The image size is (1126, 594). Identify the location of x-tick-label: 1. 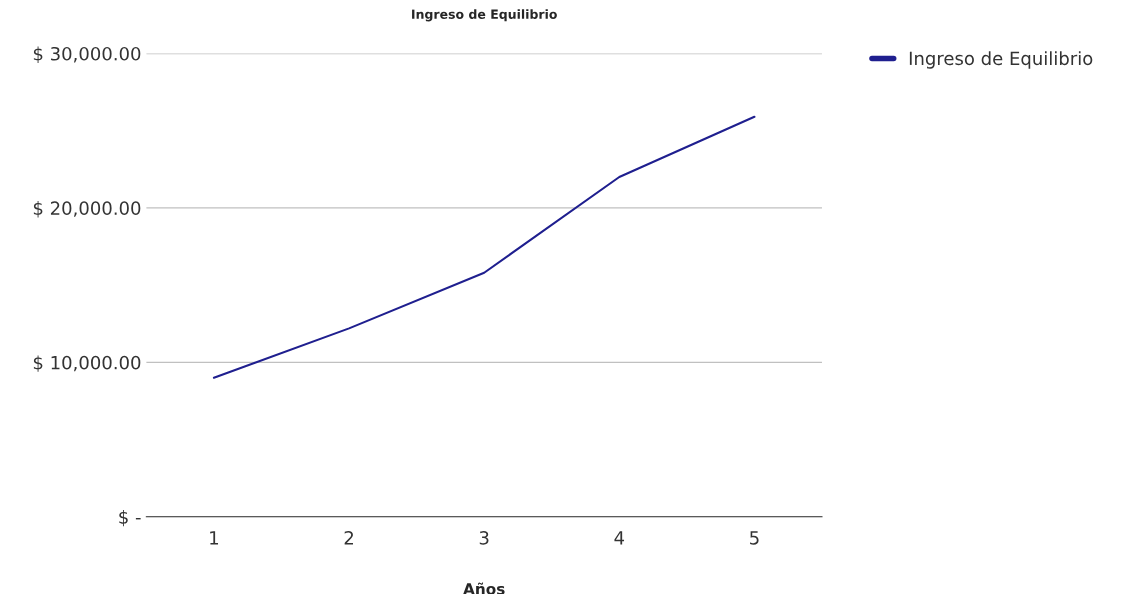
(214, 538).